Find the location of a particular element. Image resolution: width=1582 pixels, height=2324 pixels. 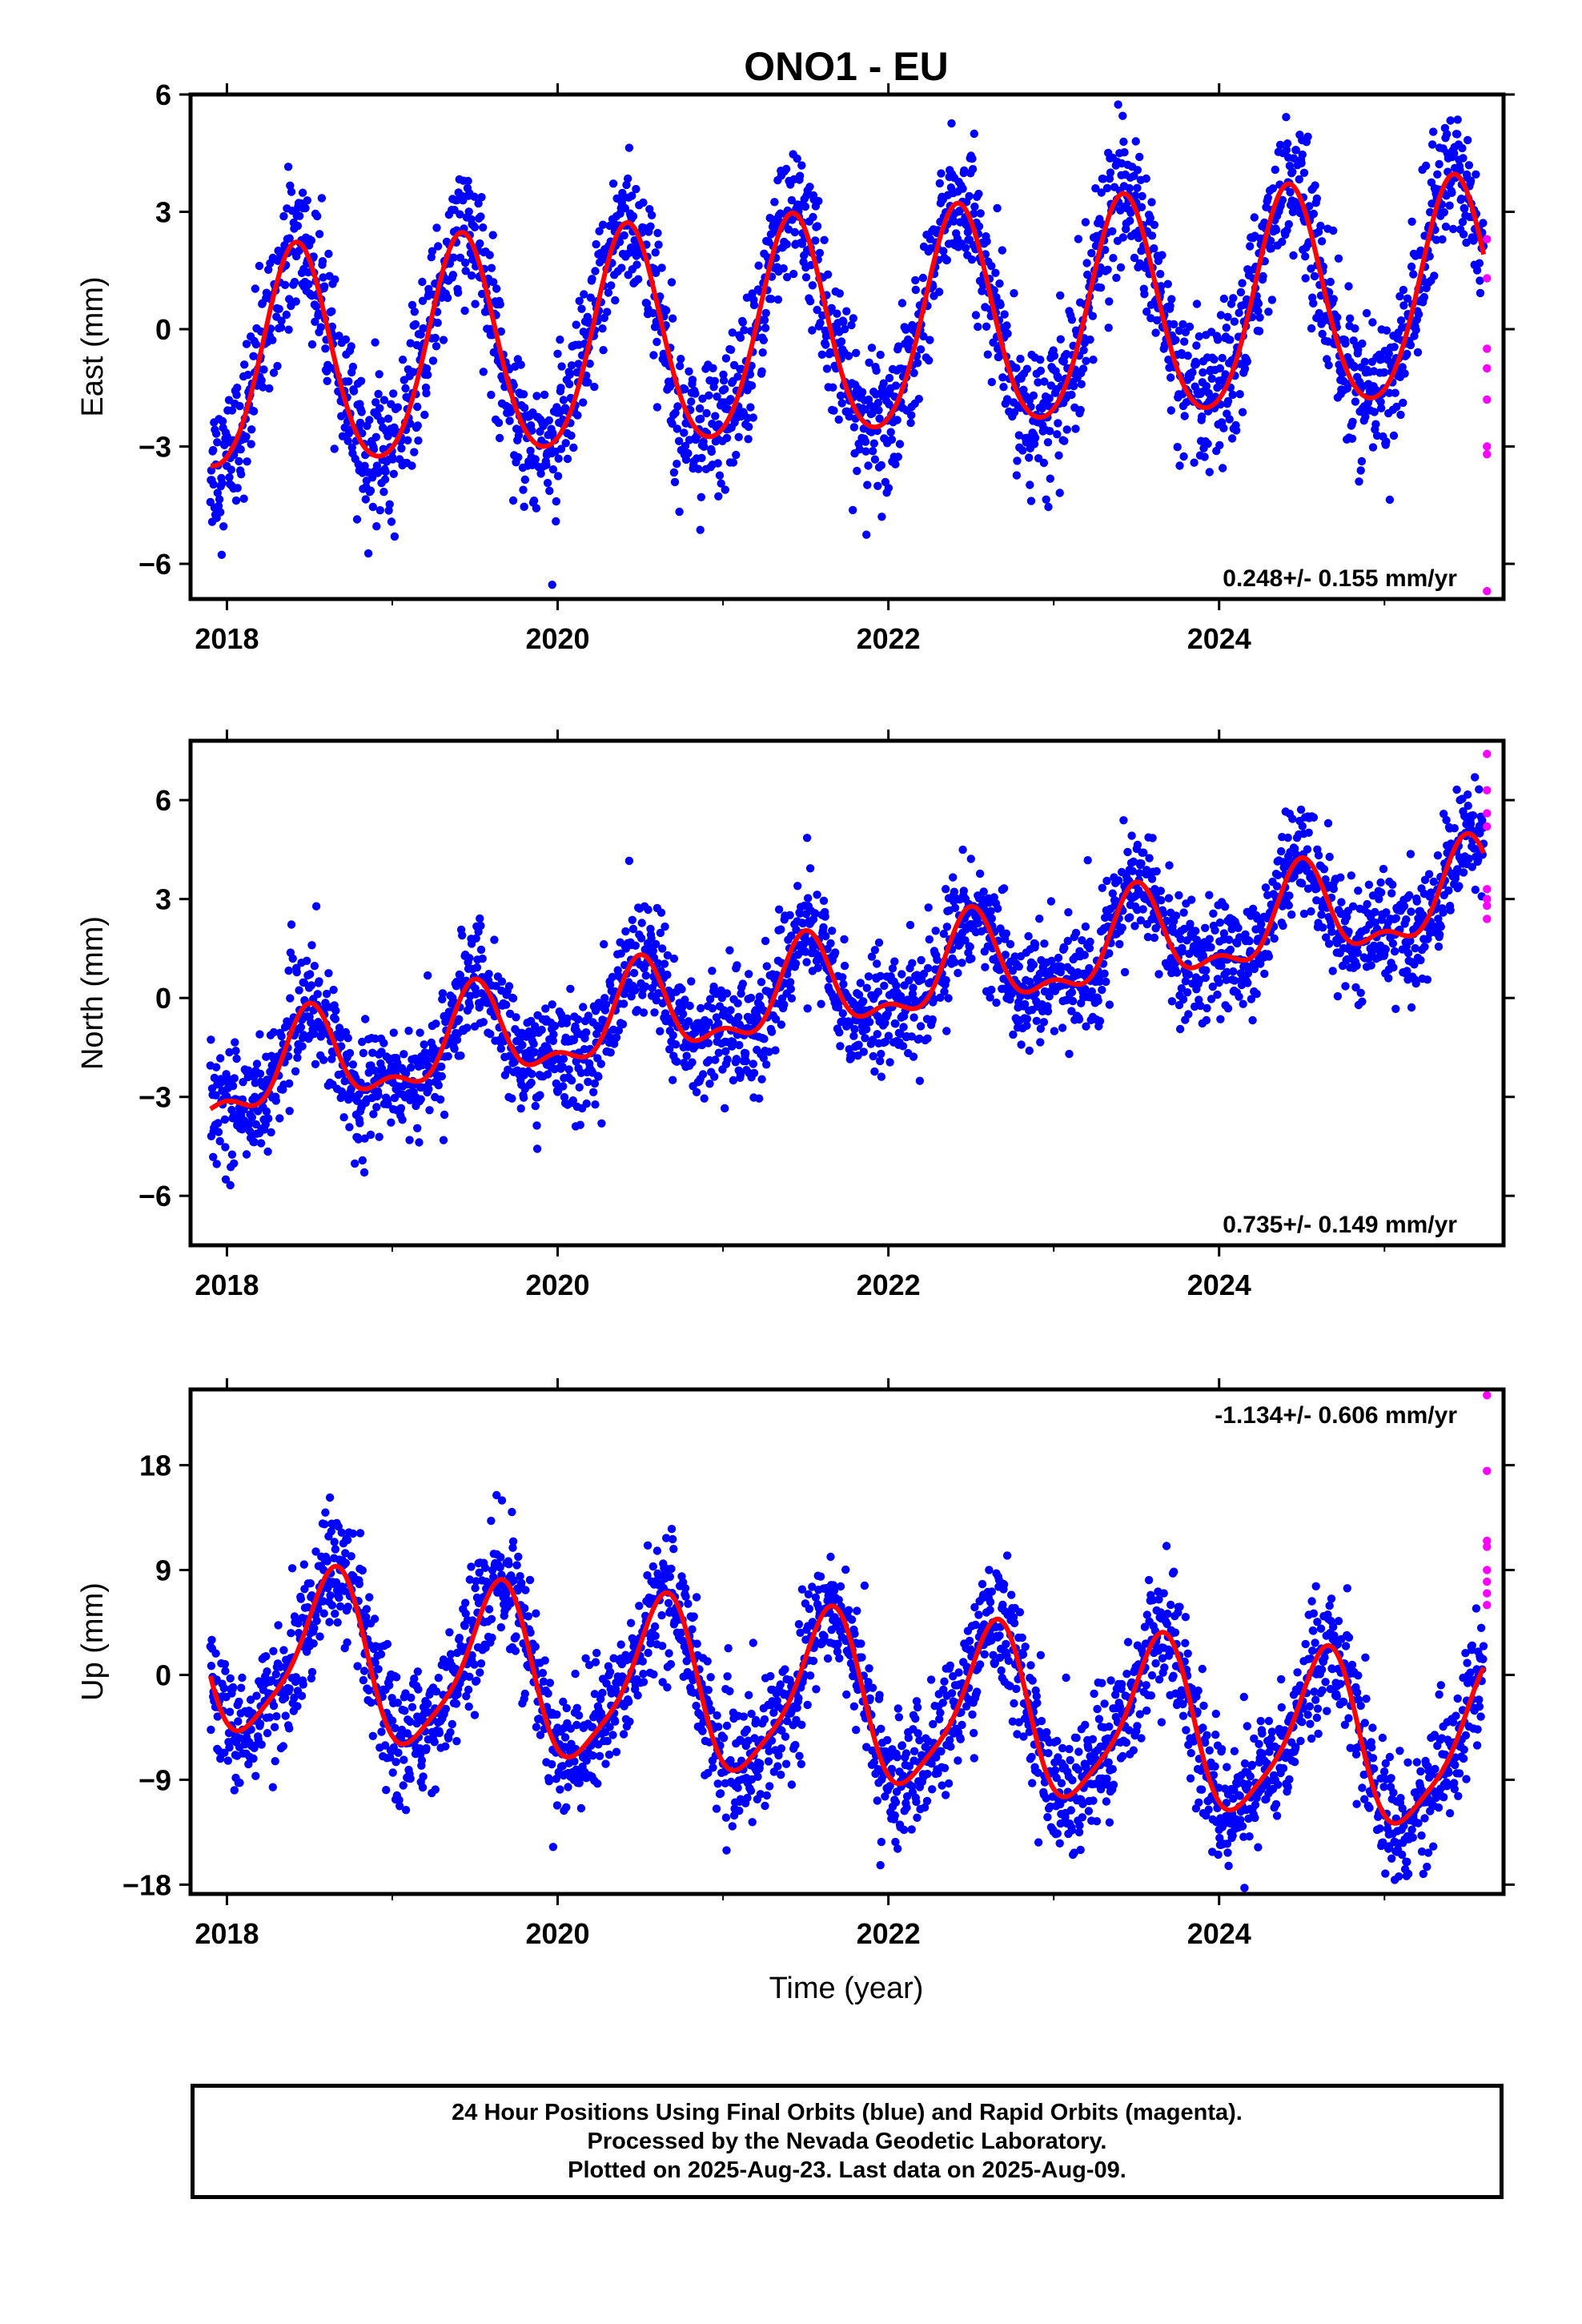

rapid-orbit-point is located at coordinates (1488, 446).